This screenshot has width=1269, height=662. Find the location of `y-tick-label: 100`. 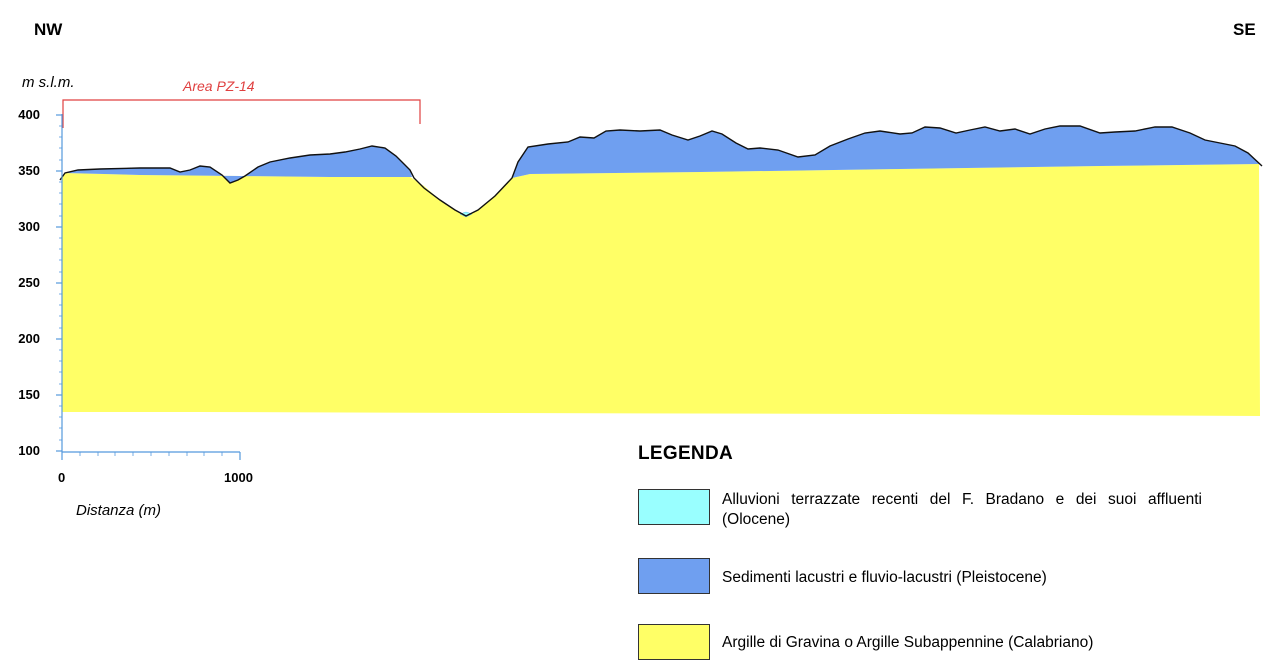

y-tick-label: 100 is located at coordinates (29, 450).